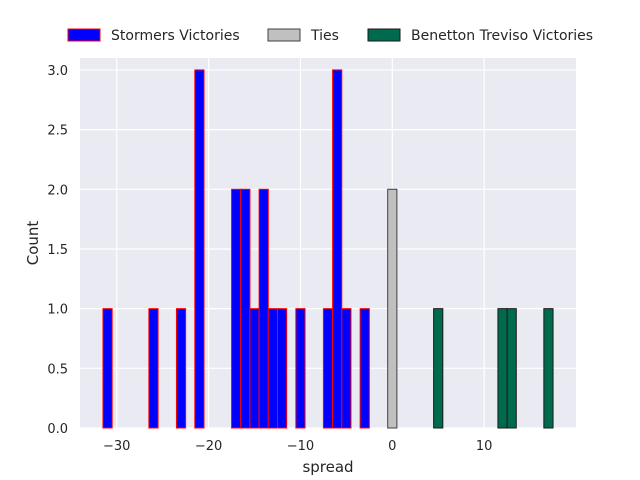  Describe the element at coordinates (208, 446) in the screenshot. I see `x-tick-label: −20` at that location.